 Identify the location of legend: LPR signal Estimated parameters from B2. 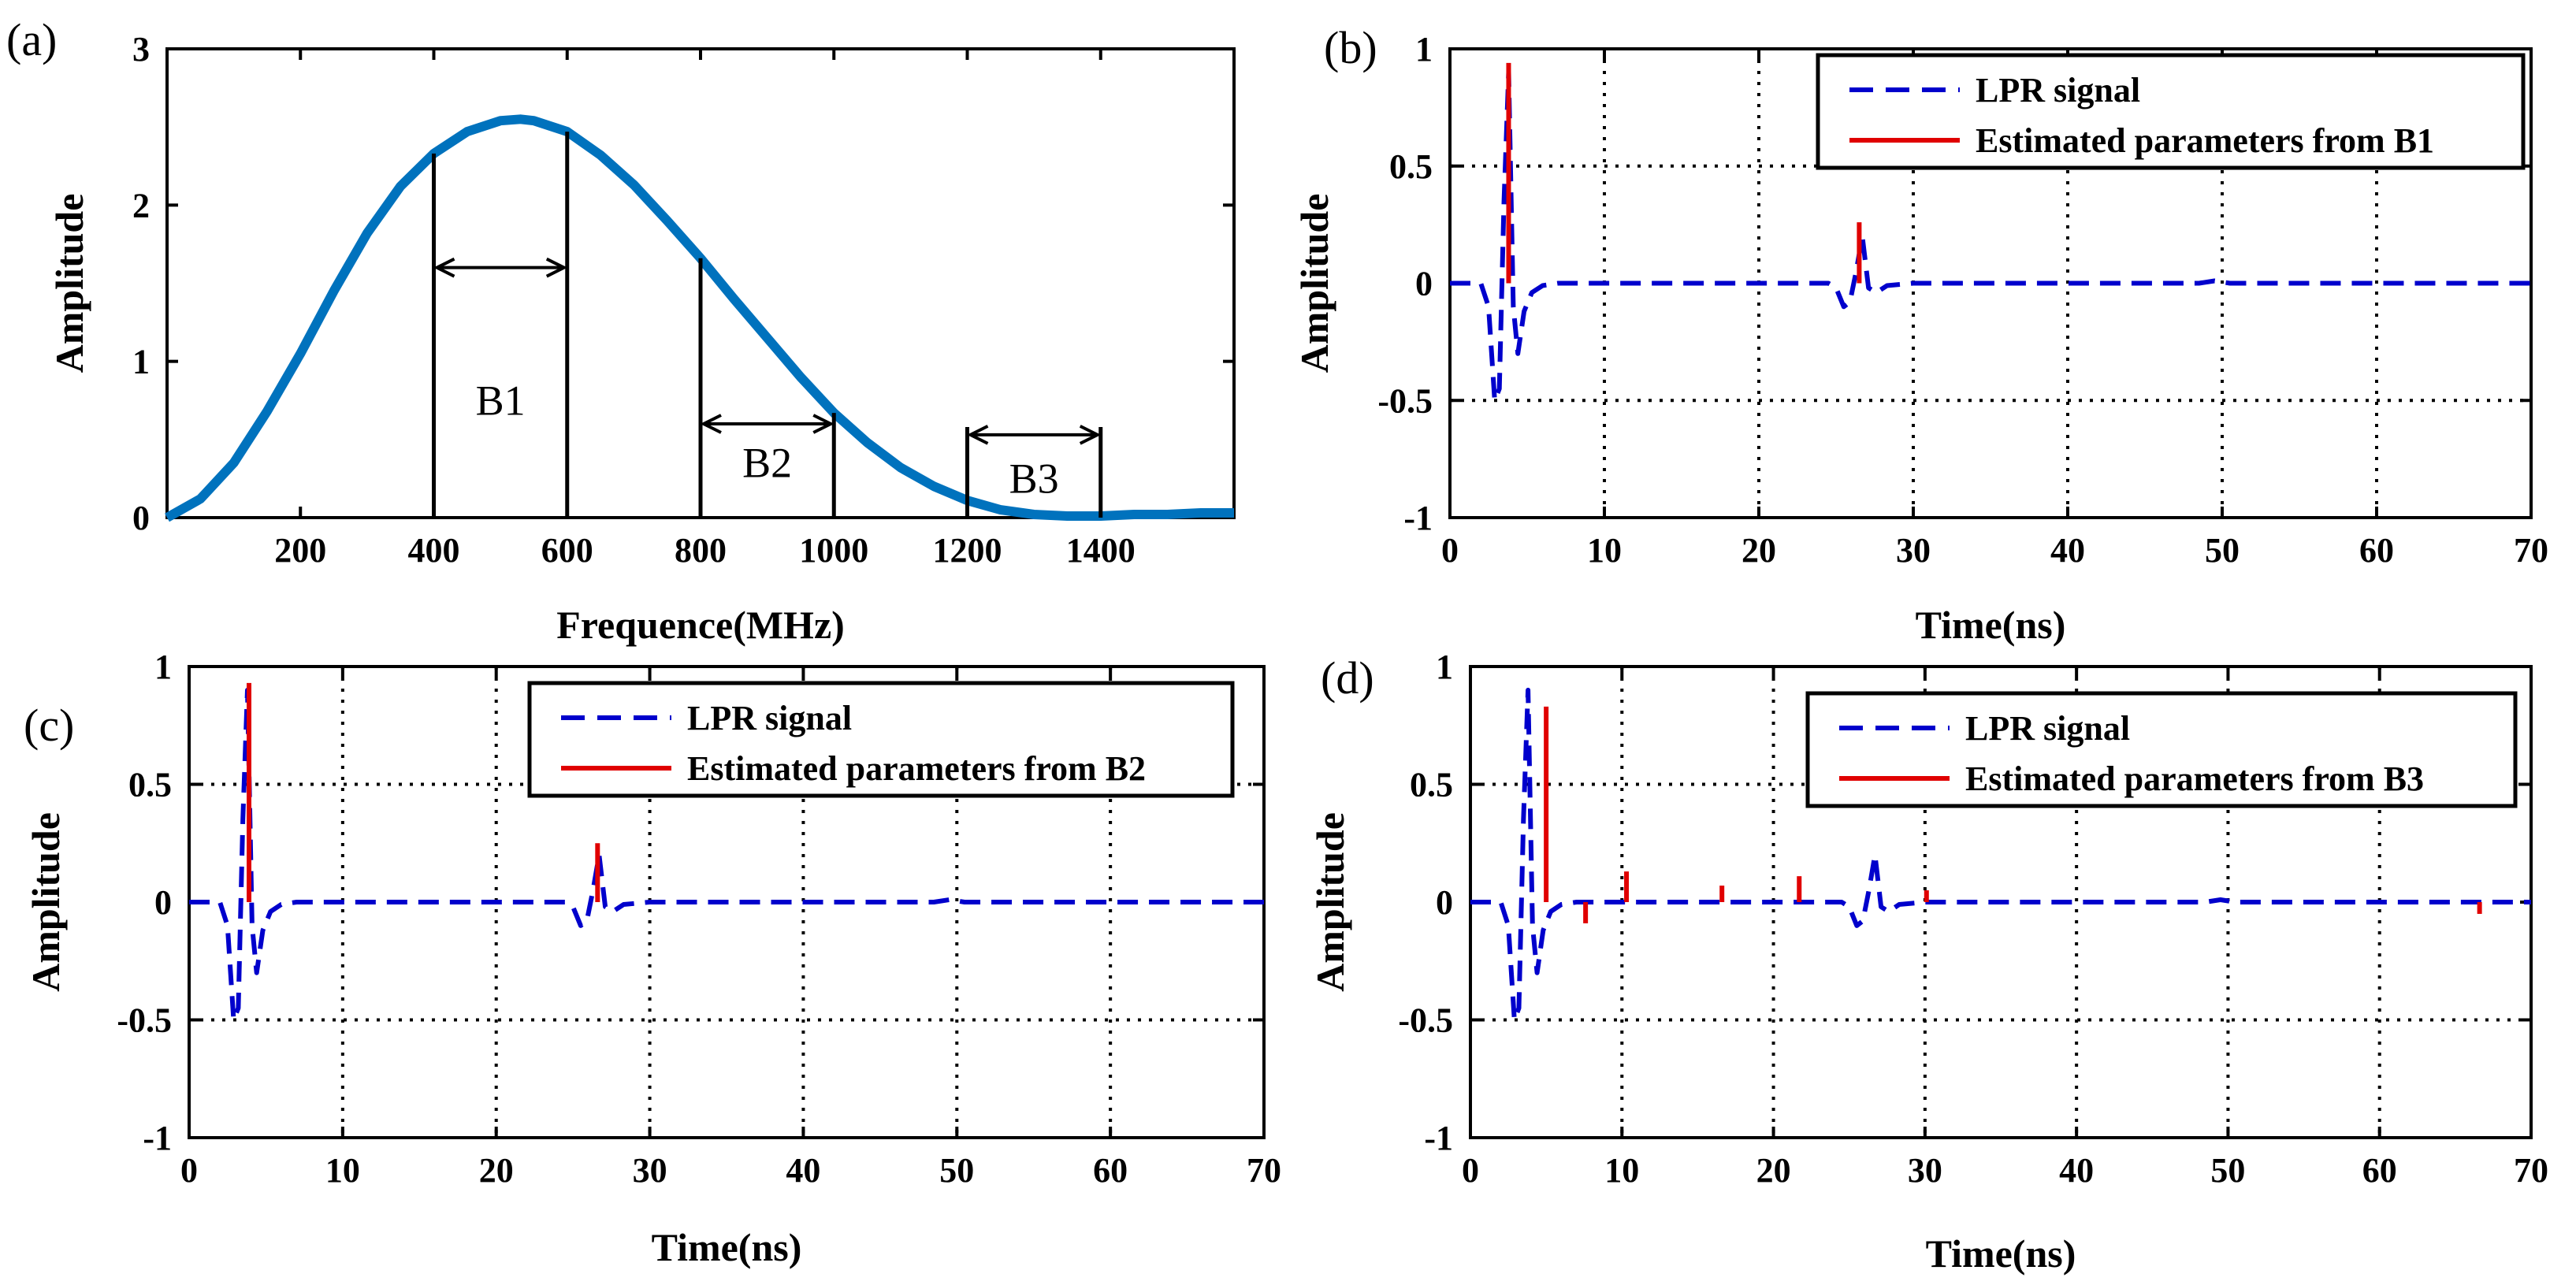
(881, 739).